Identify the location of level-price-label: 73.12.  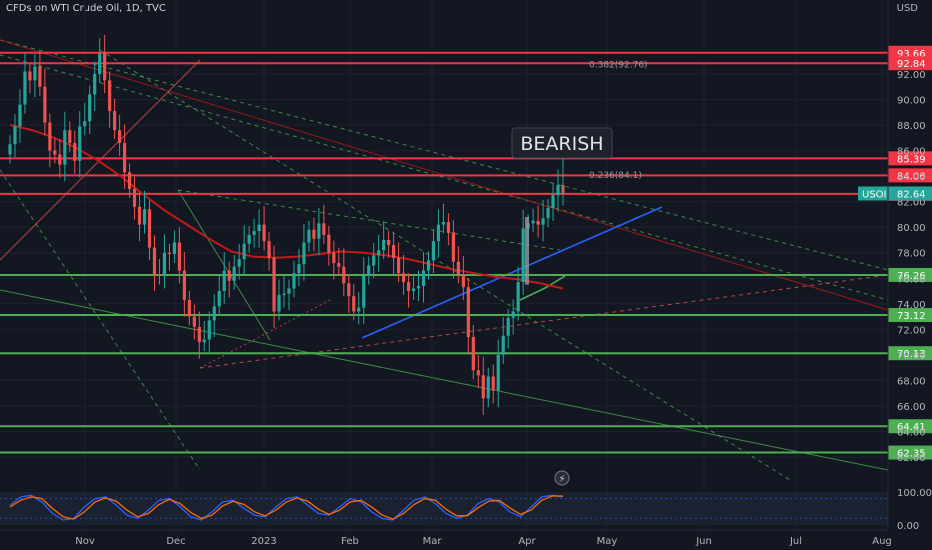
(911, 316).